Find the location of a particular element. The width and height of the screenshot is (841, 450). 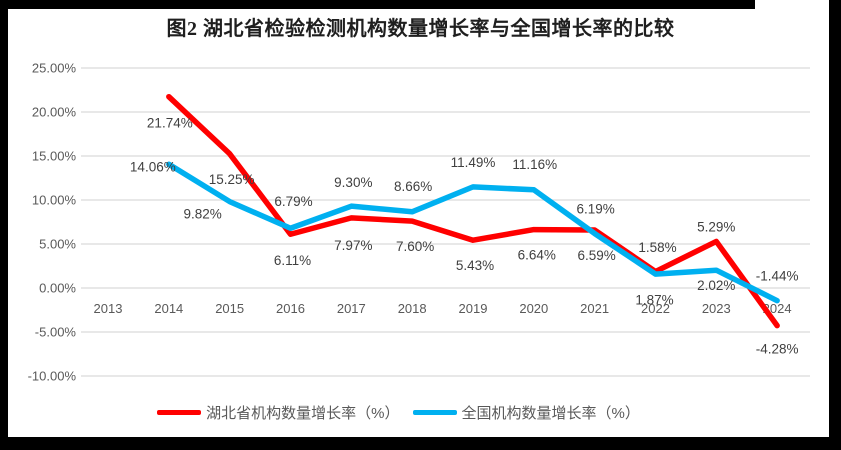

data-label: 5.29% is located at coordinates (716, 226).